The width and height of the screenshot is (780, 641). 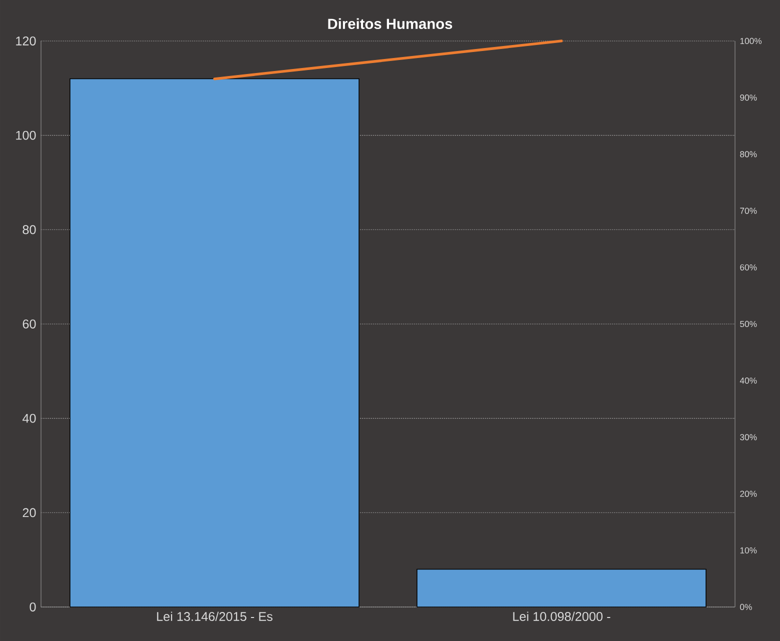 I want to click on y2-tick-label: 30%, so click(x=748, y=437).